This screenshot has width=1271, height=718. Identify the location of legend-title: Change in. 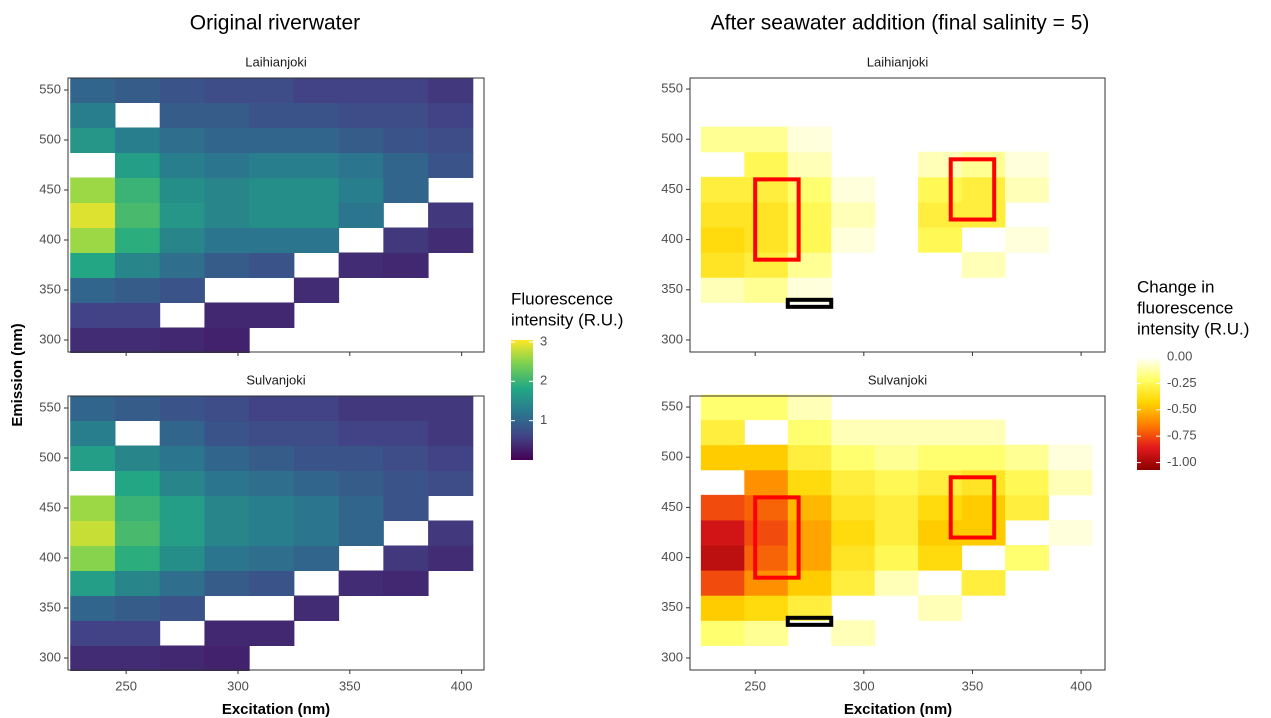
(1176, 286).